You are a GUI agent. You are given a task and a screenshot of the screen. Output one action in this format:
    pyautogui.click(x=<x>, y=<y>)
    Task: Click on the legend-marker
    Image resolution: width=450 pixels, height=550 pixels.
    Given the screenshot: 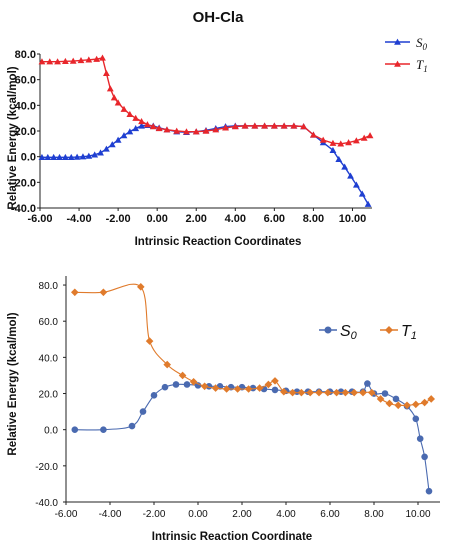 What is the action you would take?
    pyautogui.click(x=328, y=330)
    